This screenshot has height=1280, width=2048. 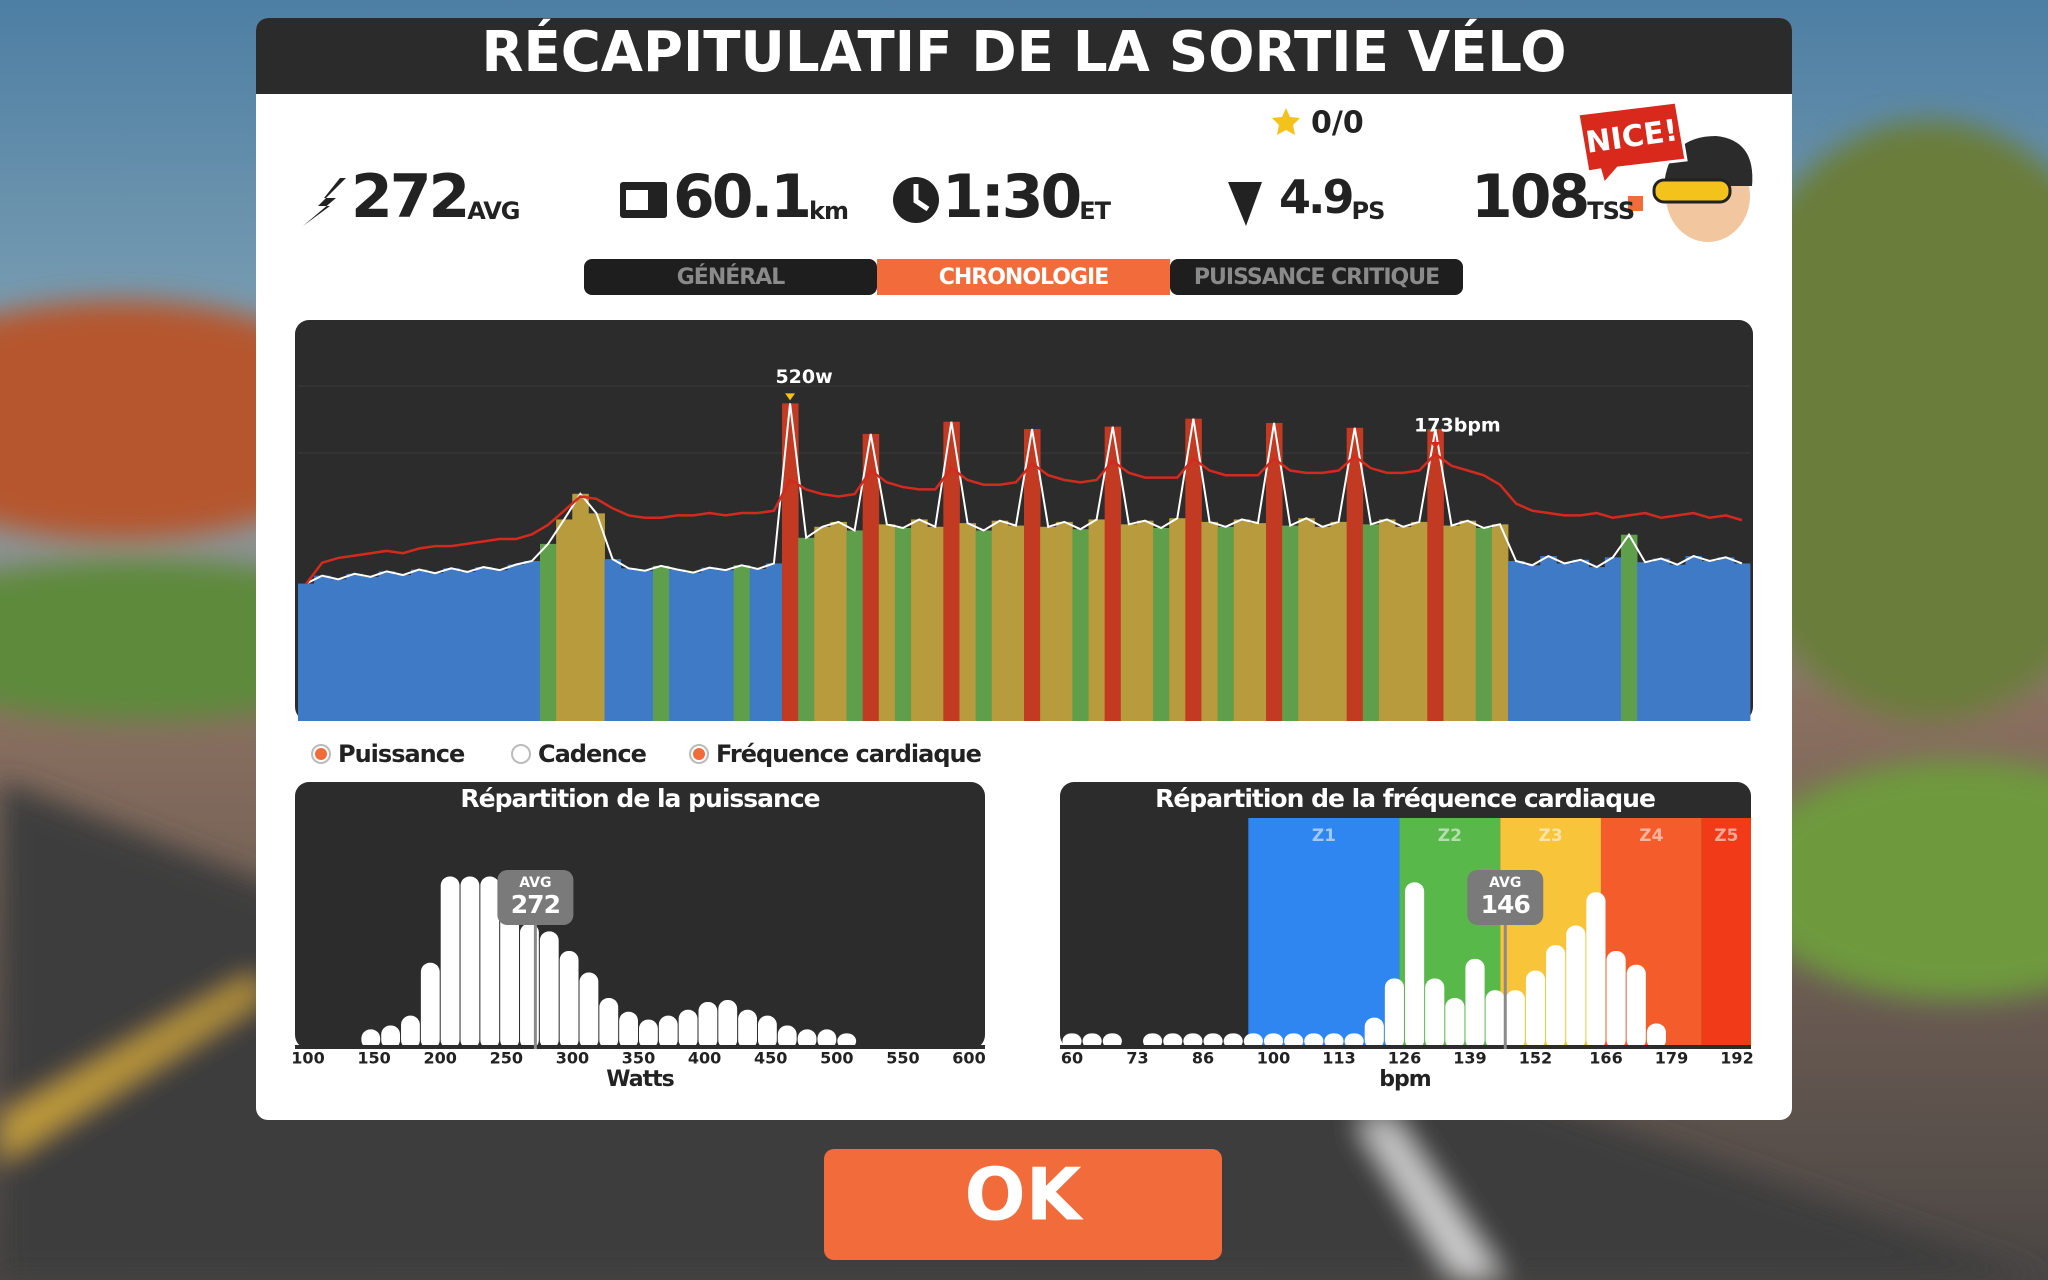 I want to click on ok-label: OK, so click(x=1024, y=1195).